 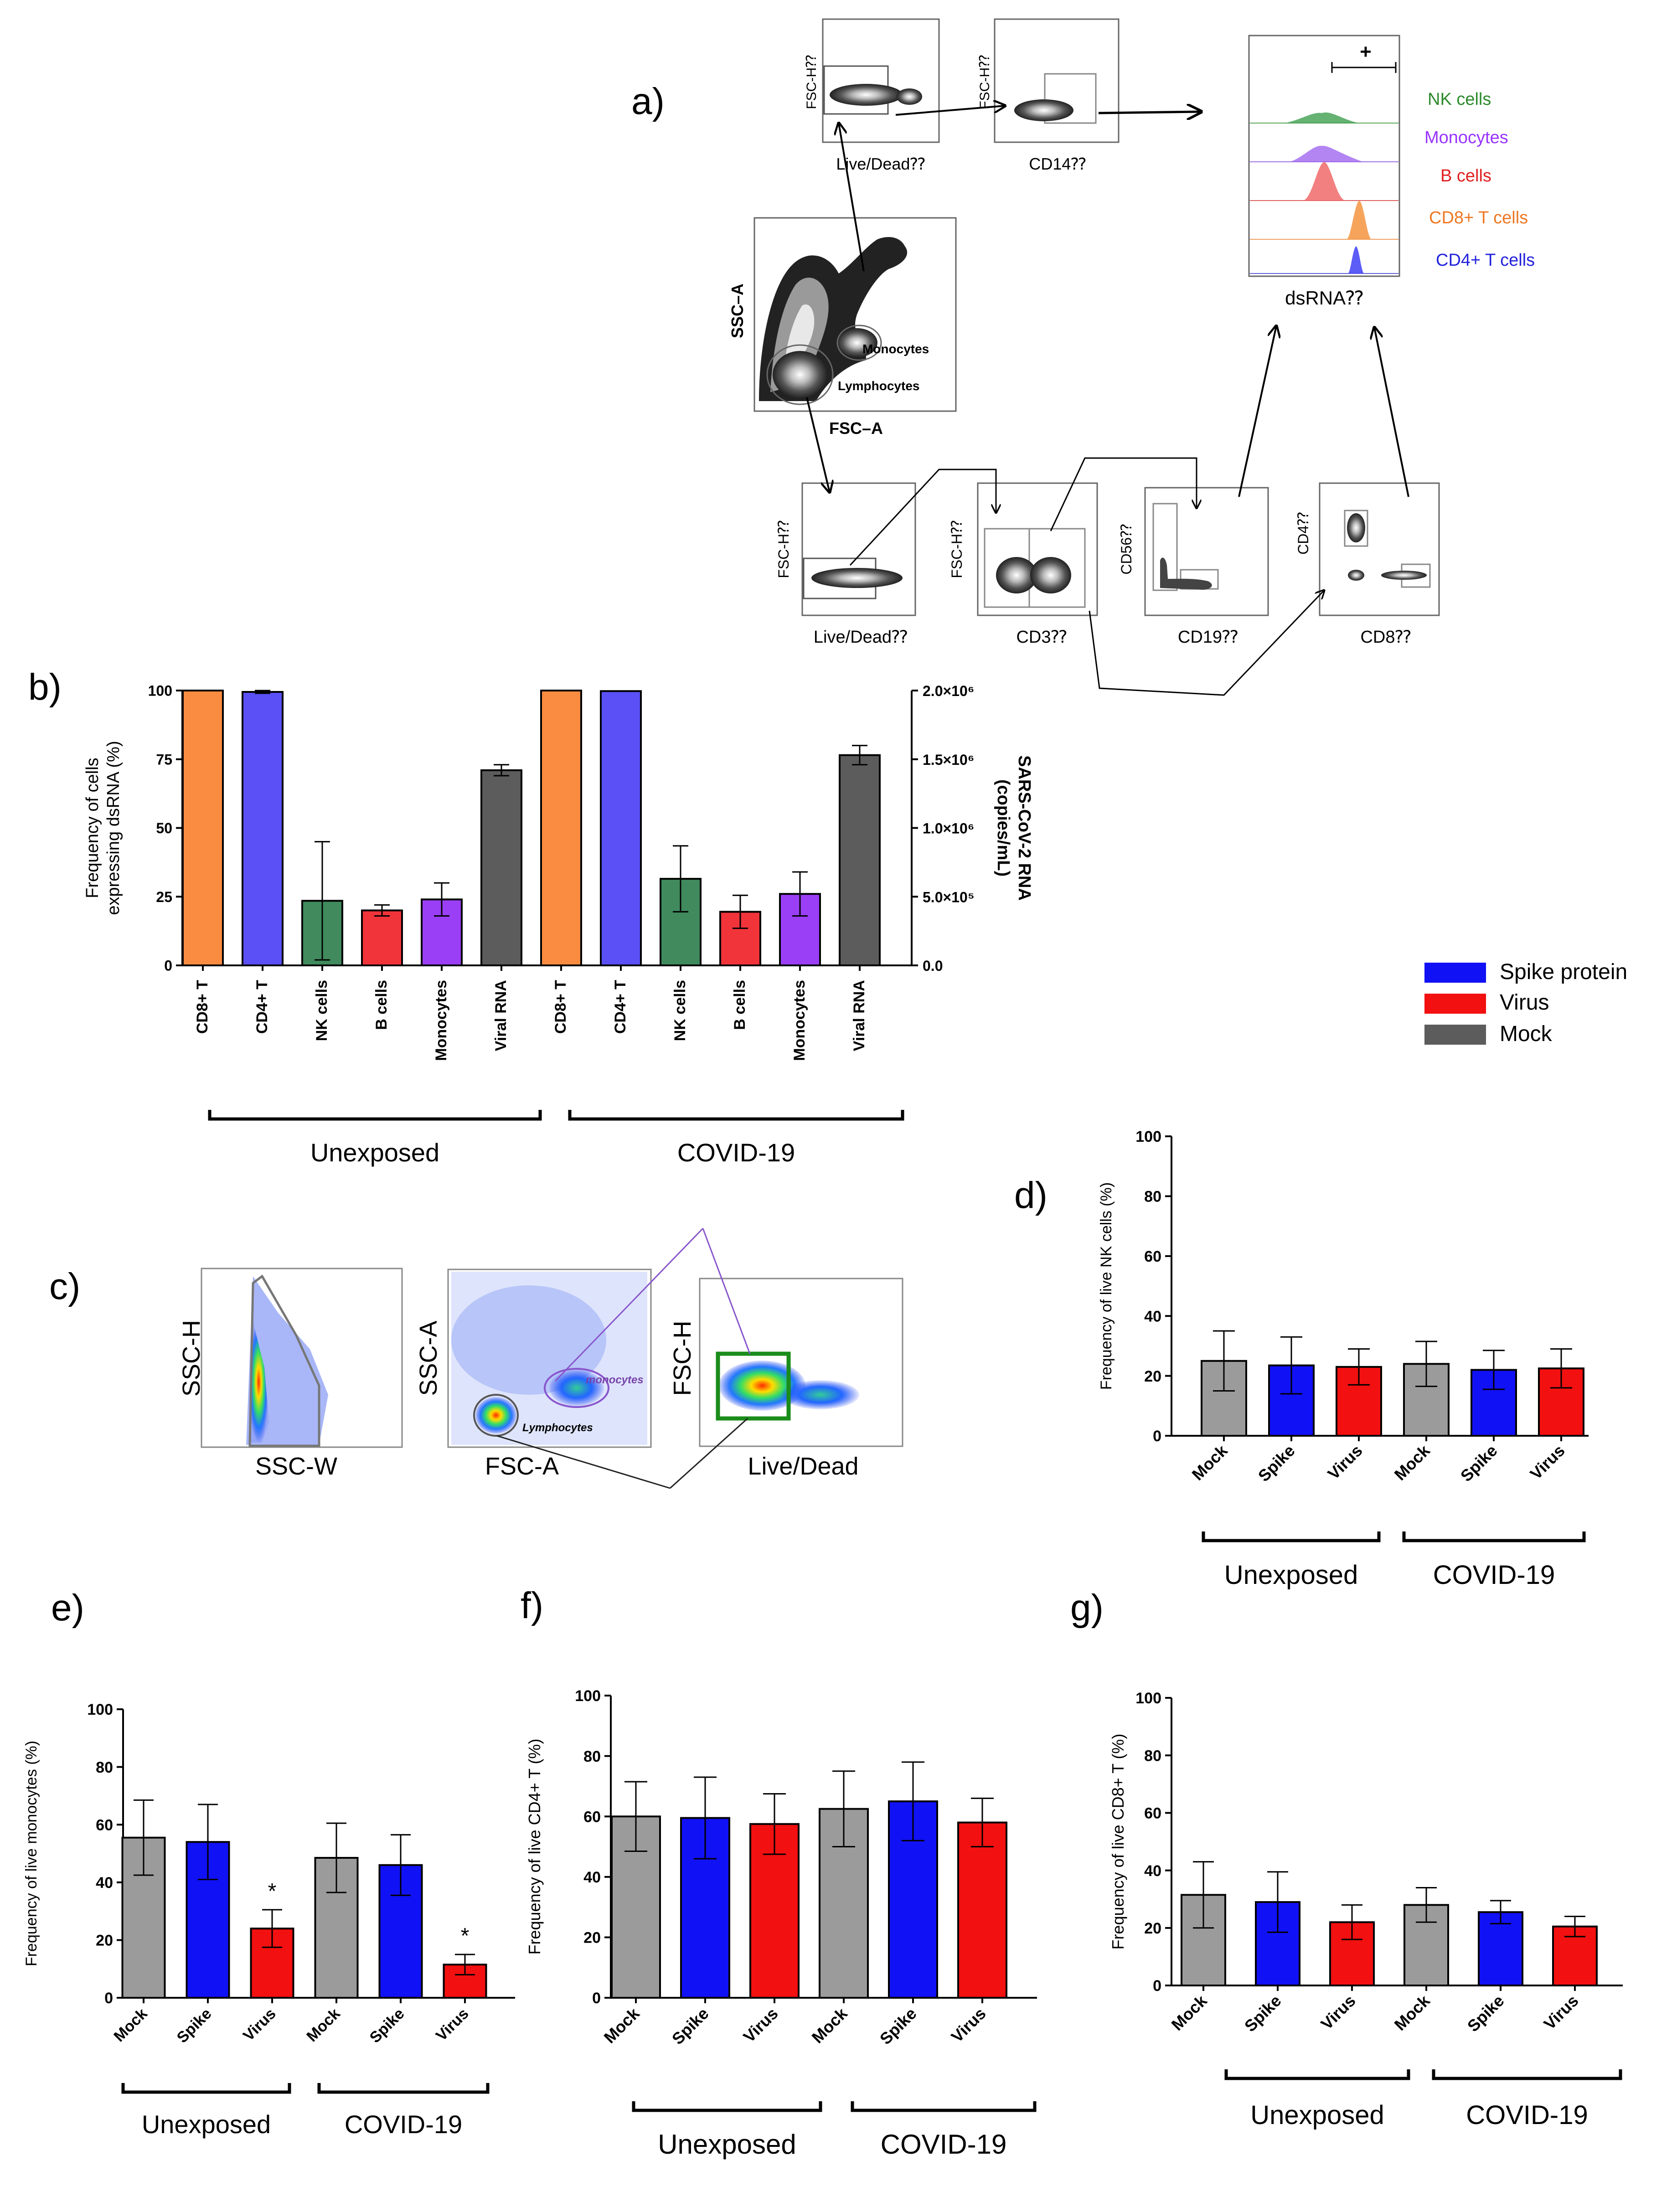 I want to click on panel-c-letter: c), so click(x=64, y=1286).